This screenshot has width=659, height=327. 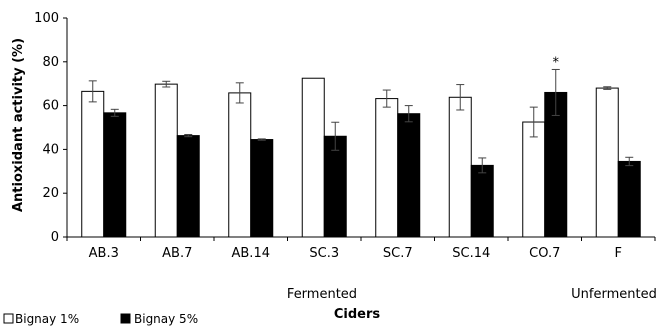 I want to click on x-tick-label: SC.3, so click(x=324, y=253).